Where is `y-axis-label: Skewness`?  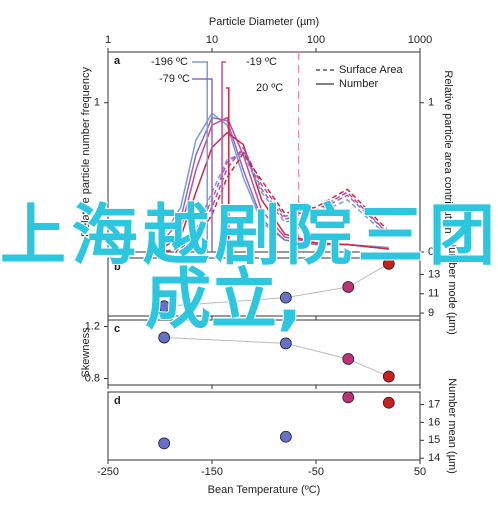
y-axis-label: Skewness is located at coordinates (86, 352).